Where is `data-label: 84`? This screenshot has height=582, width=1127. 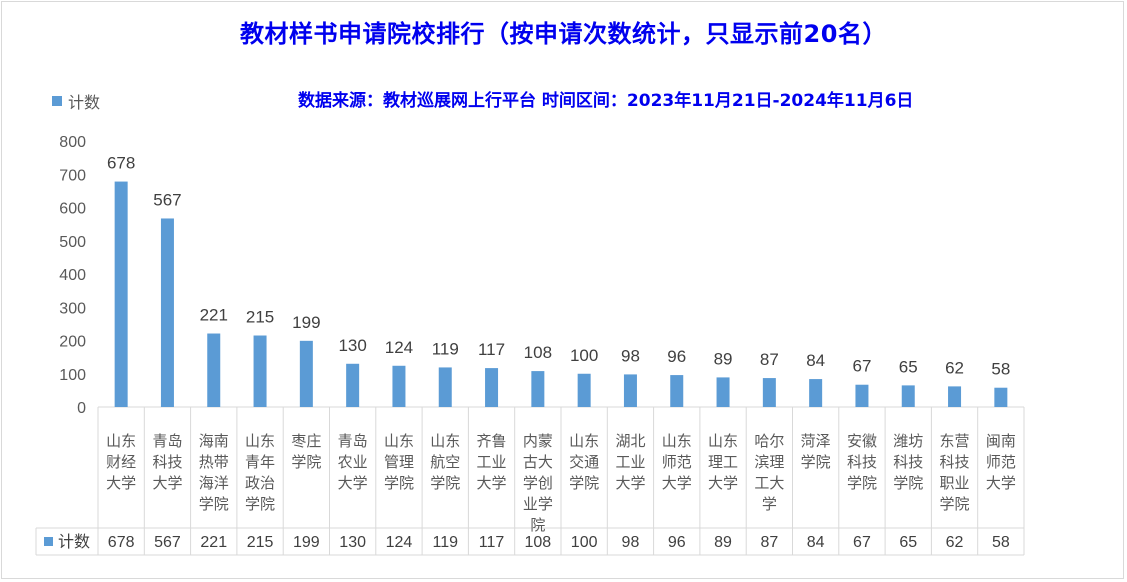 data-label: 84 is located at coordinates (815, 360).